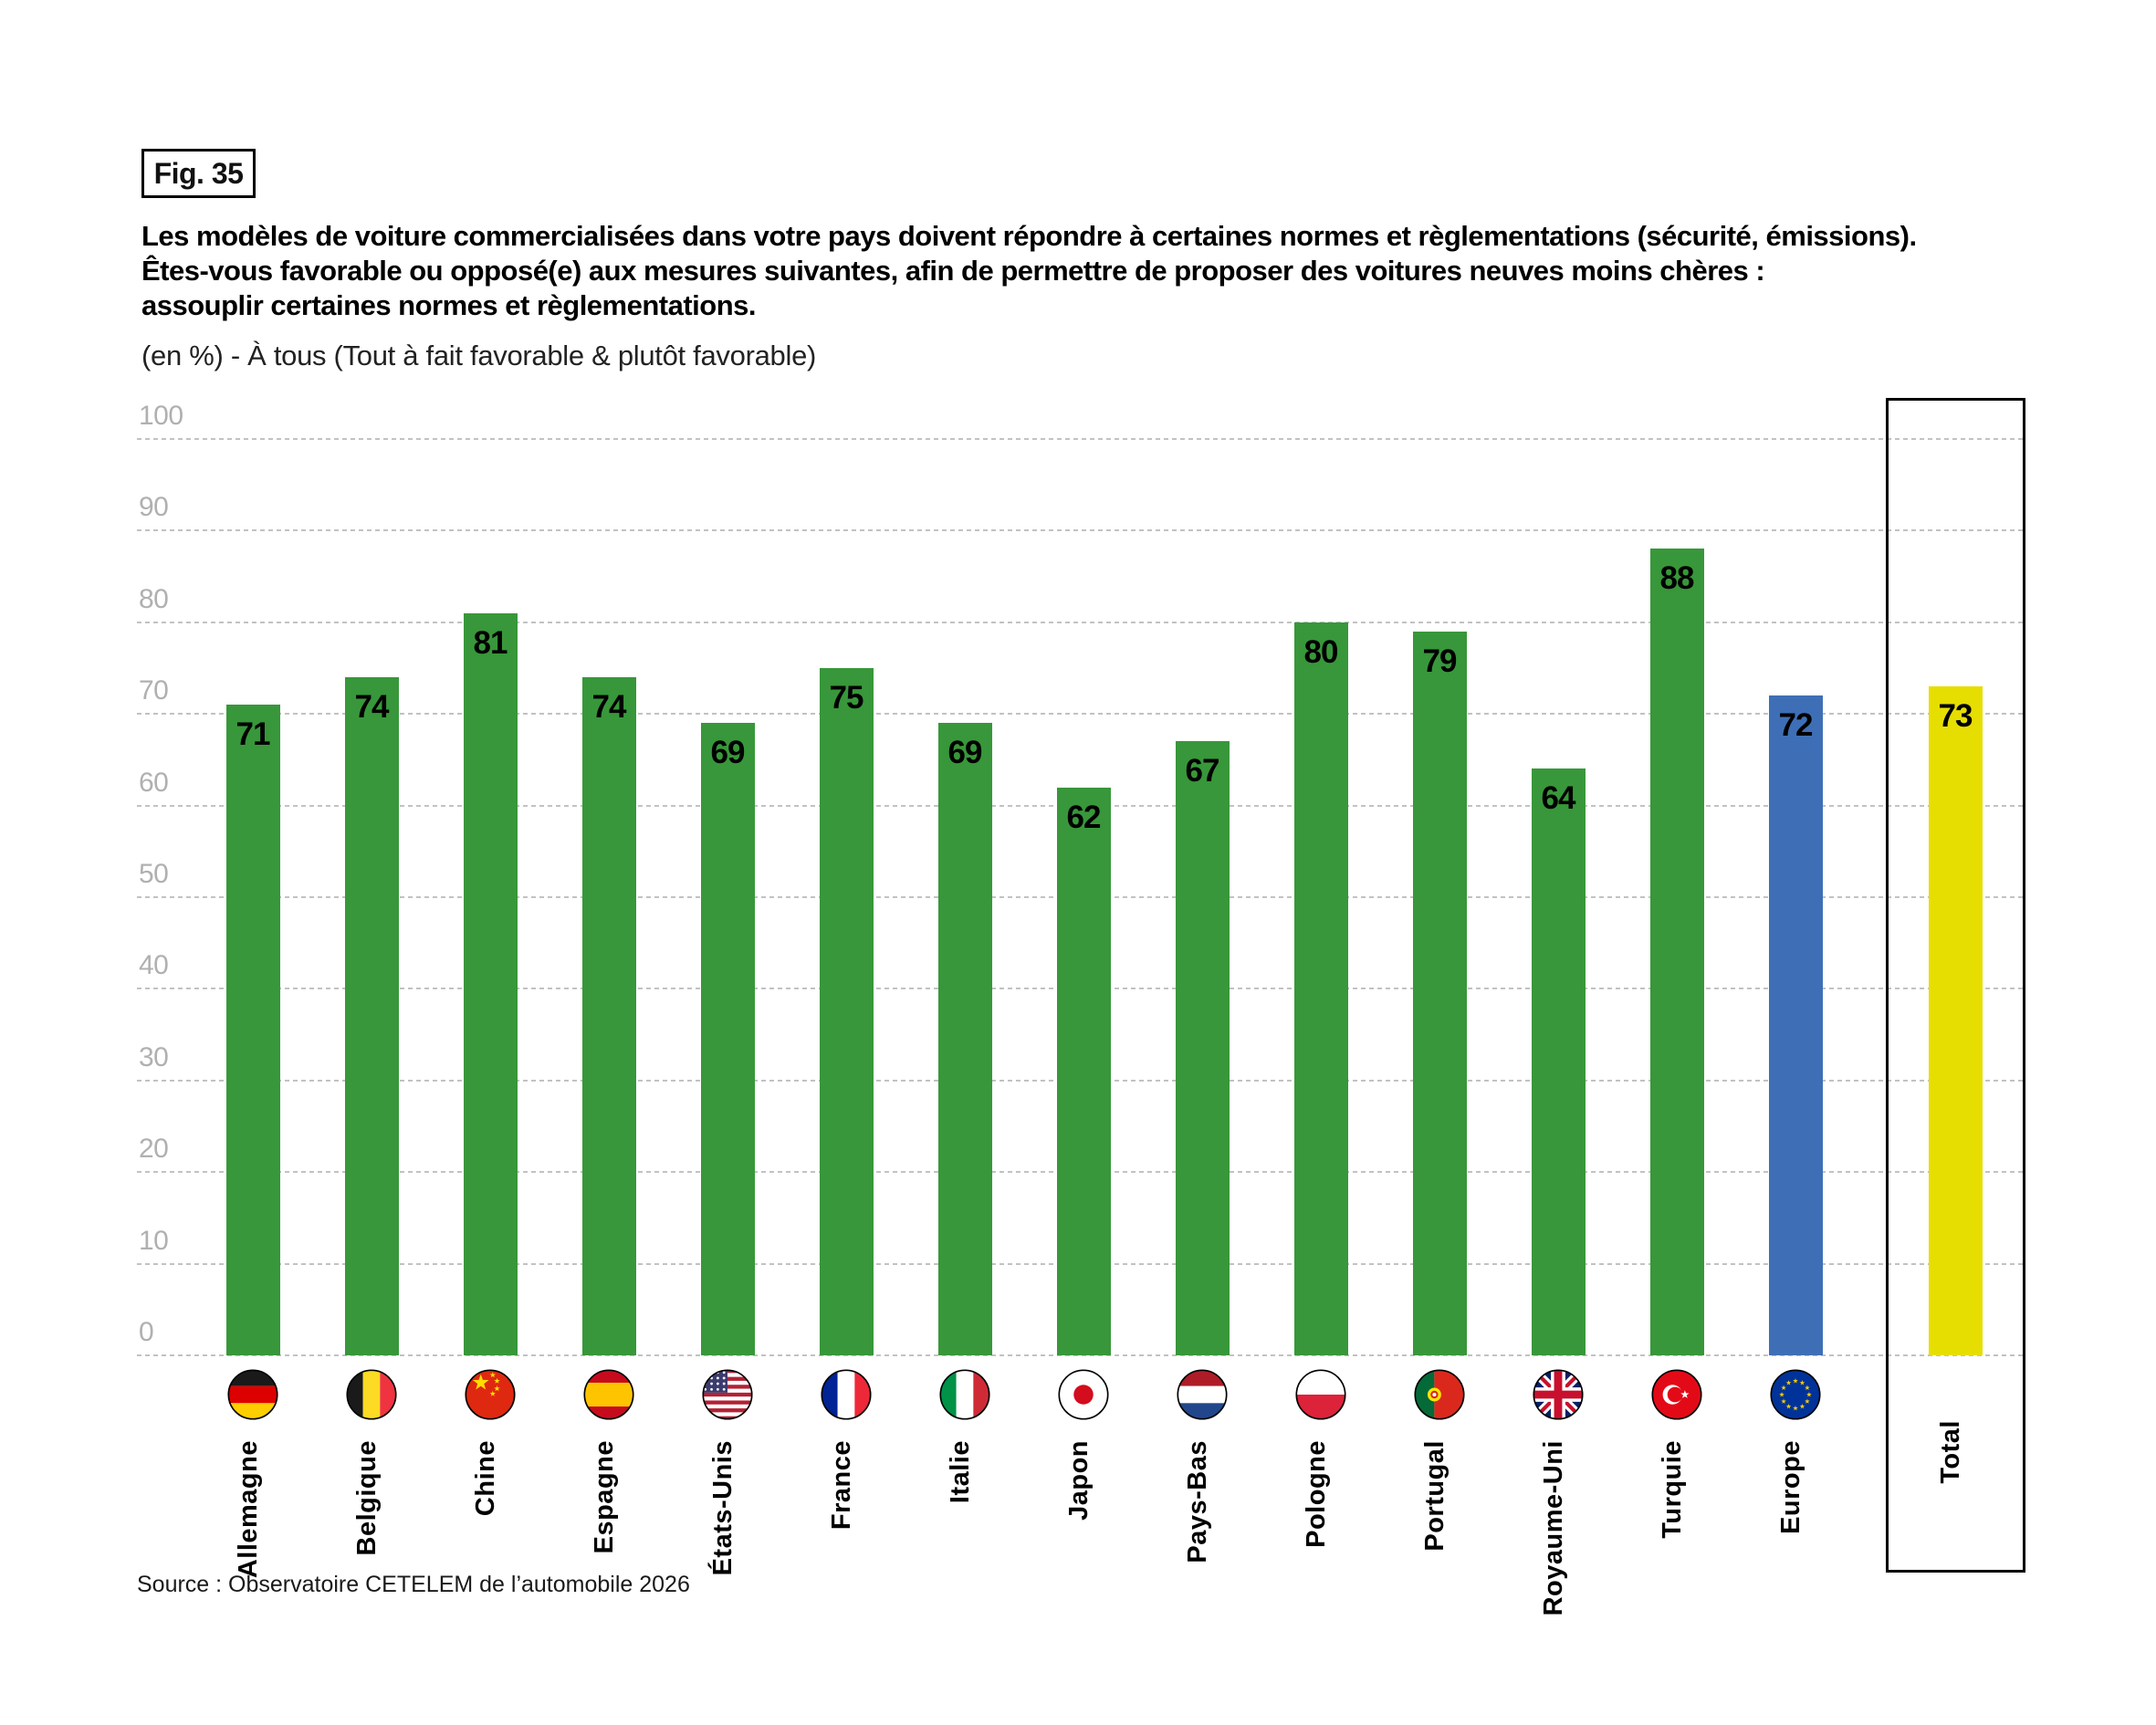 The image size is (2156, 1725). I want to click on x-axis-label-turquie: Turquie, so click(1672, 1489).